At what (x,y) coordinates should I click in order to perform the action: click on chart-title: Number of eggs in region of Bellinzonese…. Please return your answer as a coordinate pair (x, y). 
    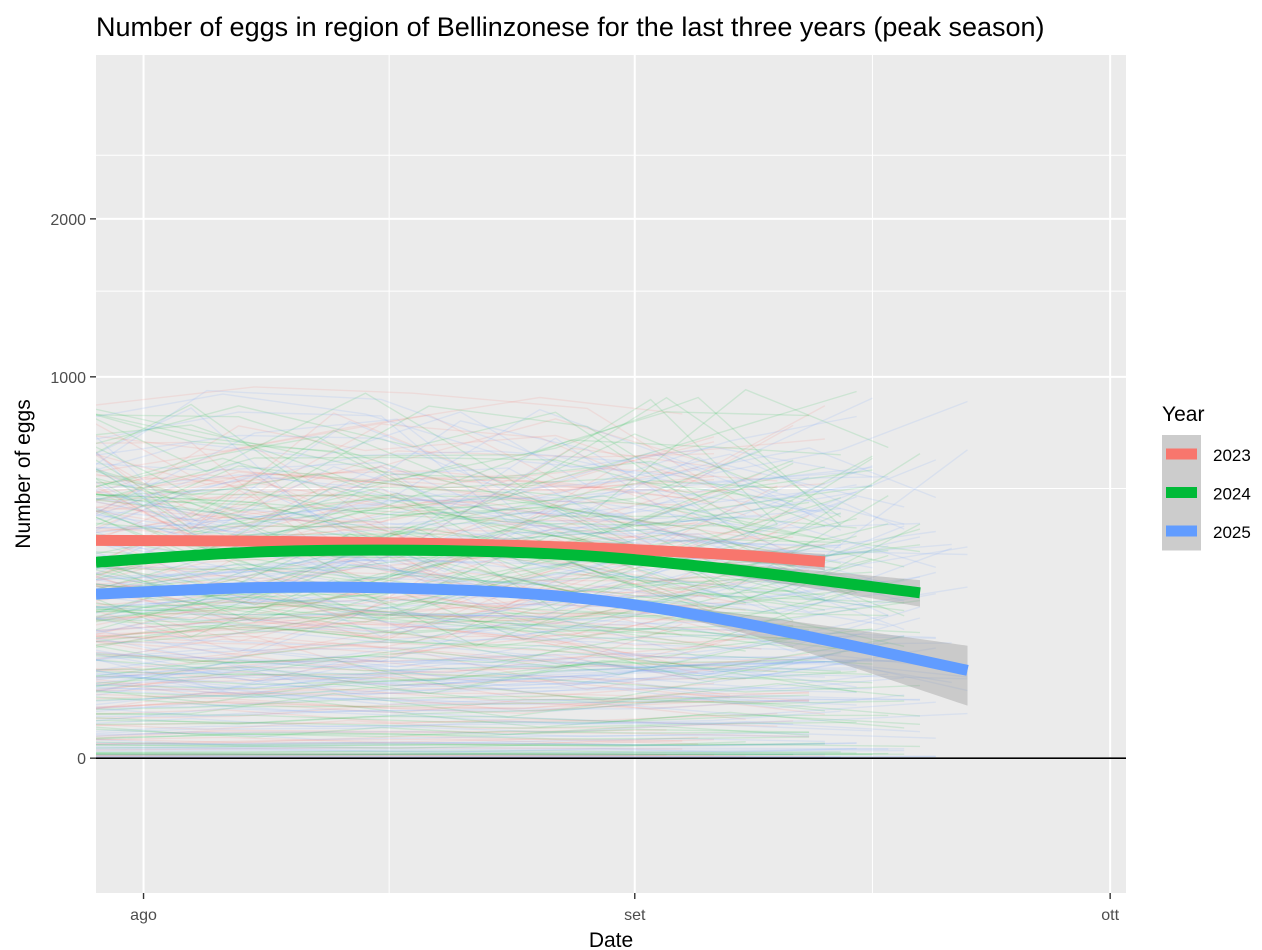
    Looking at the image, I should click on (570, 27).